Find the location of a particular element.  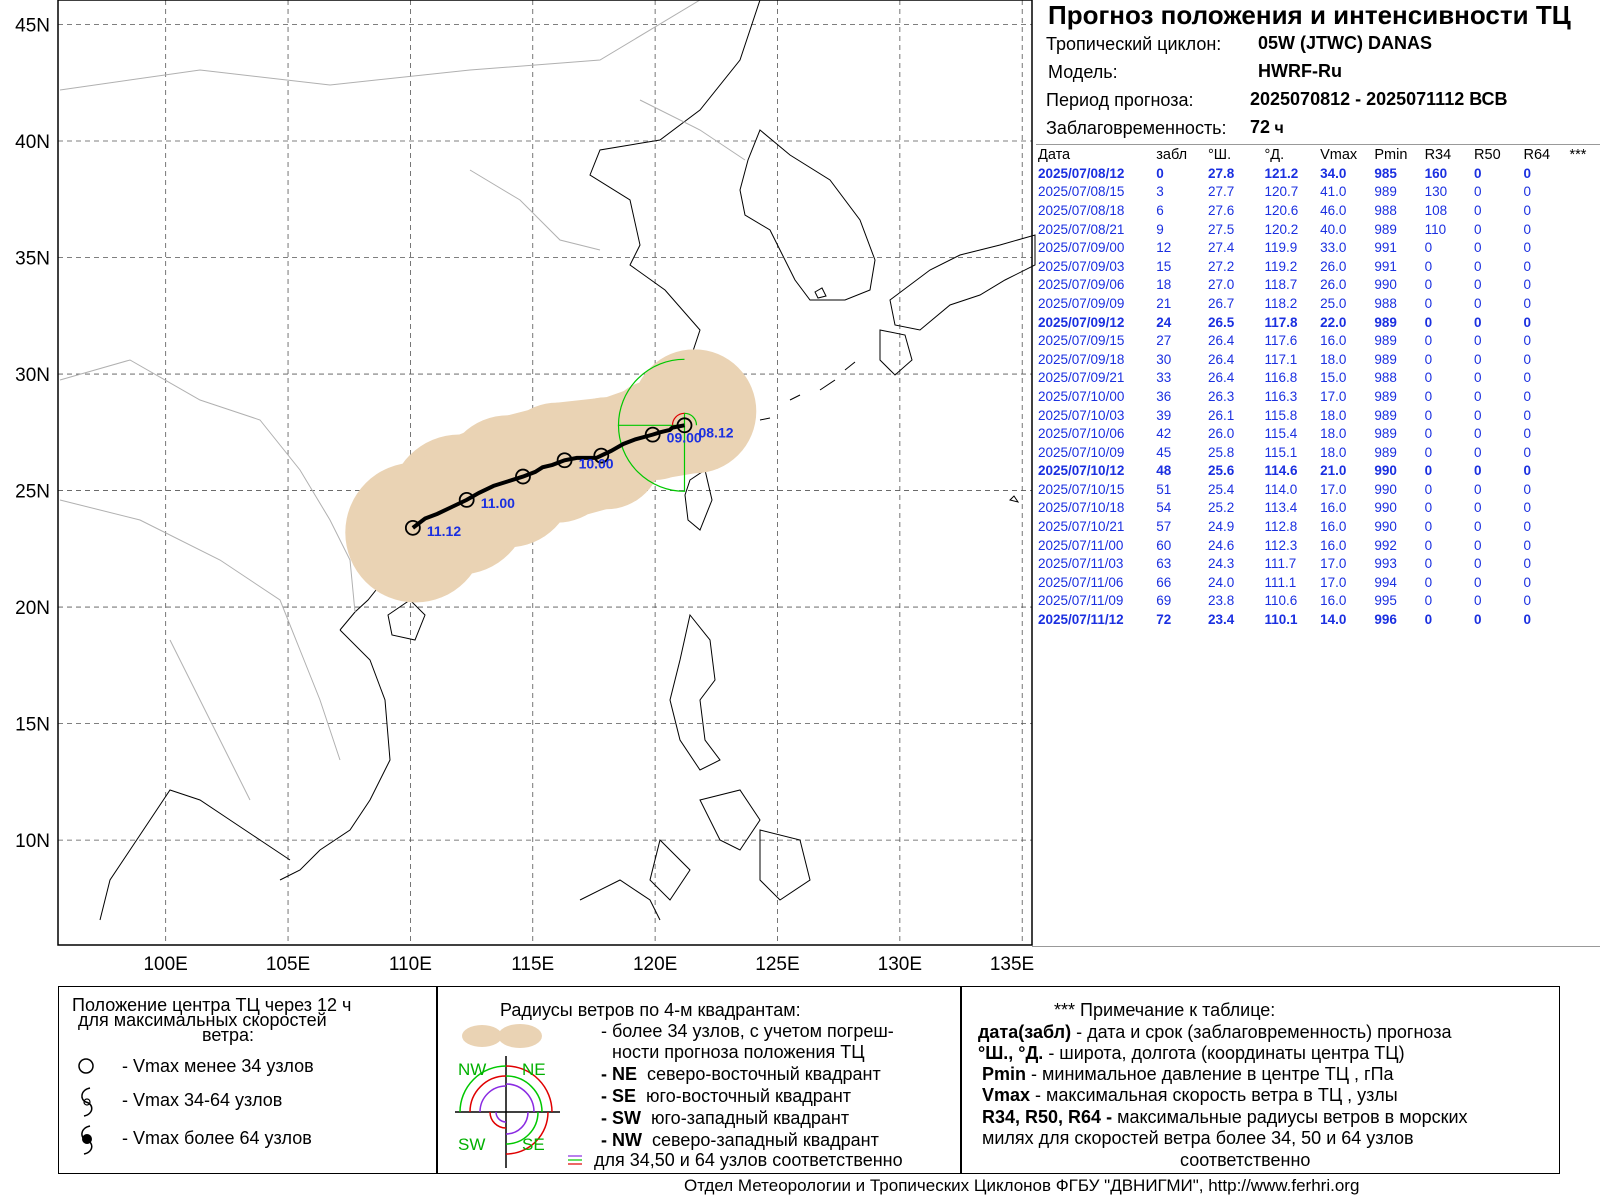

table-row: 2025/07/11/06 66 24.0 111.1 17.0 994 0 0 0 is located at coordinates (1318, 582).